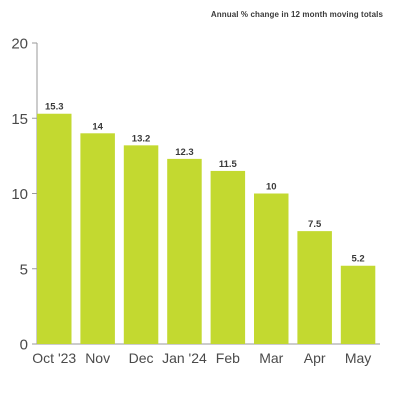 The height and width of the screenshot is (400, 400). I want to click on x-tick-label: Mar, so click(271, 358).